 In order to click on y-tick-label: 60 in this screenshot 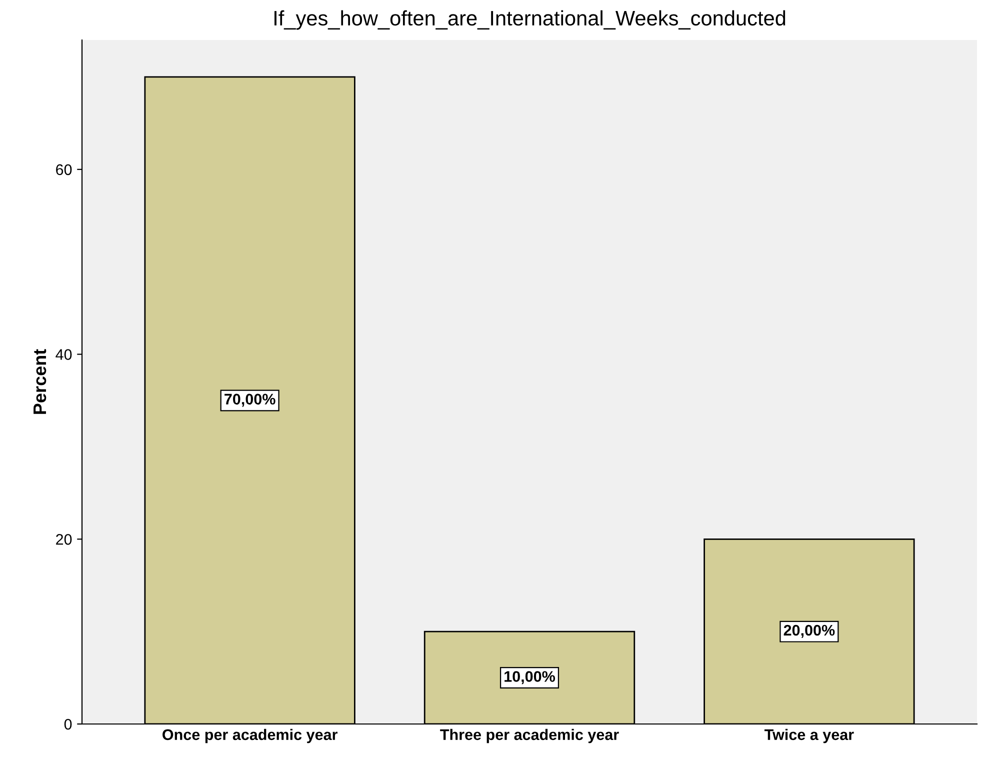, I will do `click(64, 170)`.